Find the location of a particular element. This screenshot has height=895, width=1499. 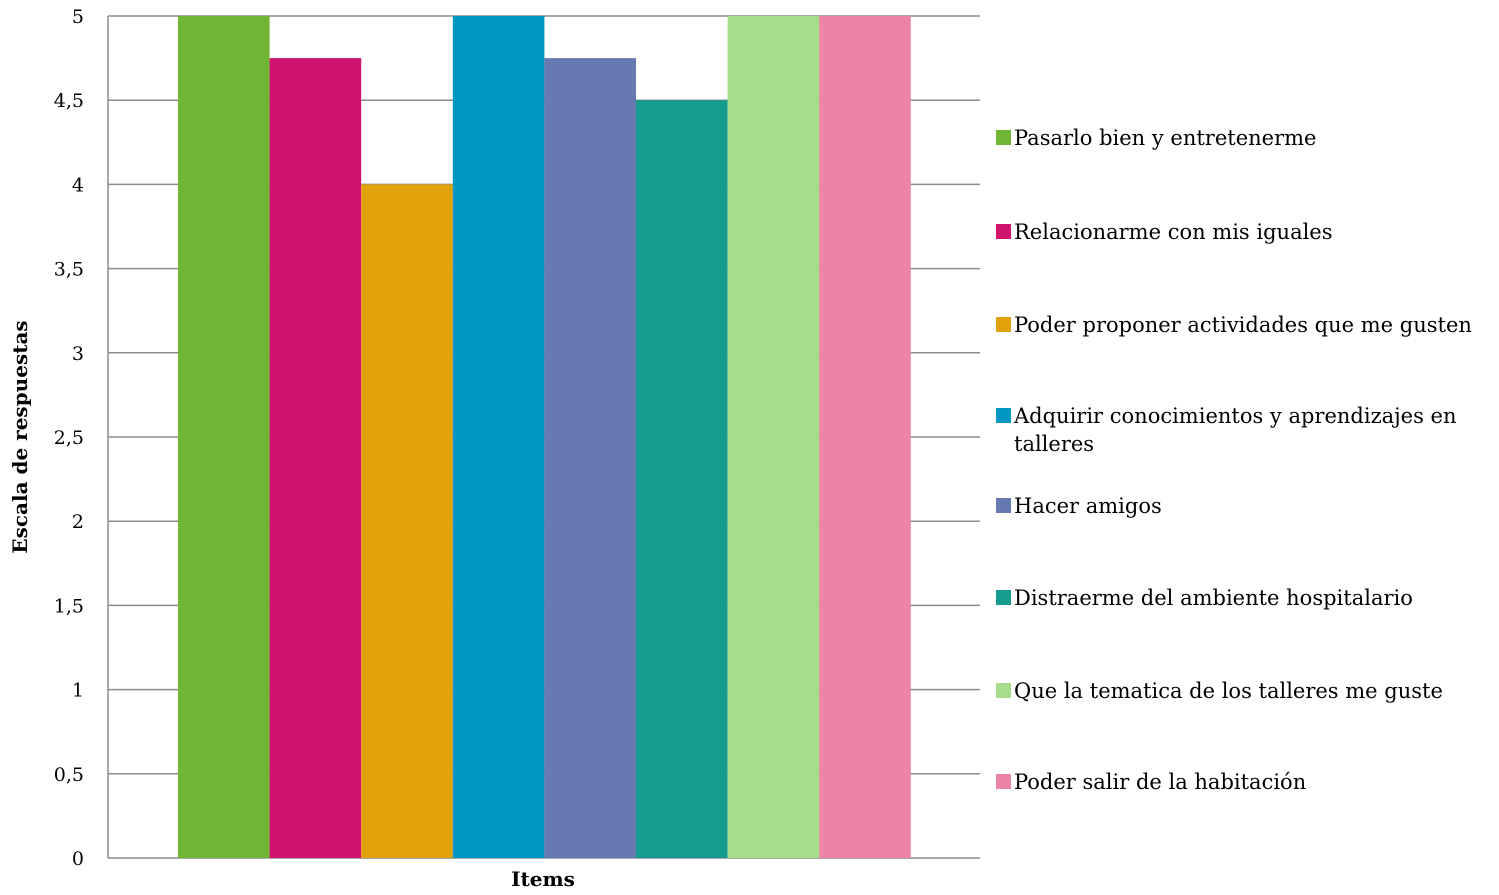

y-tick-label: 3,5 is located at coordinates (69, 270).